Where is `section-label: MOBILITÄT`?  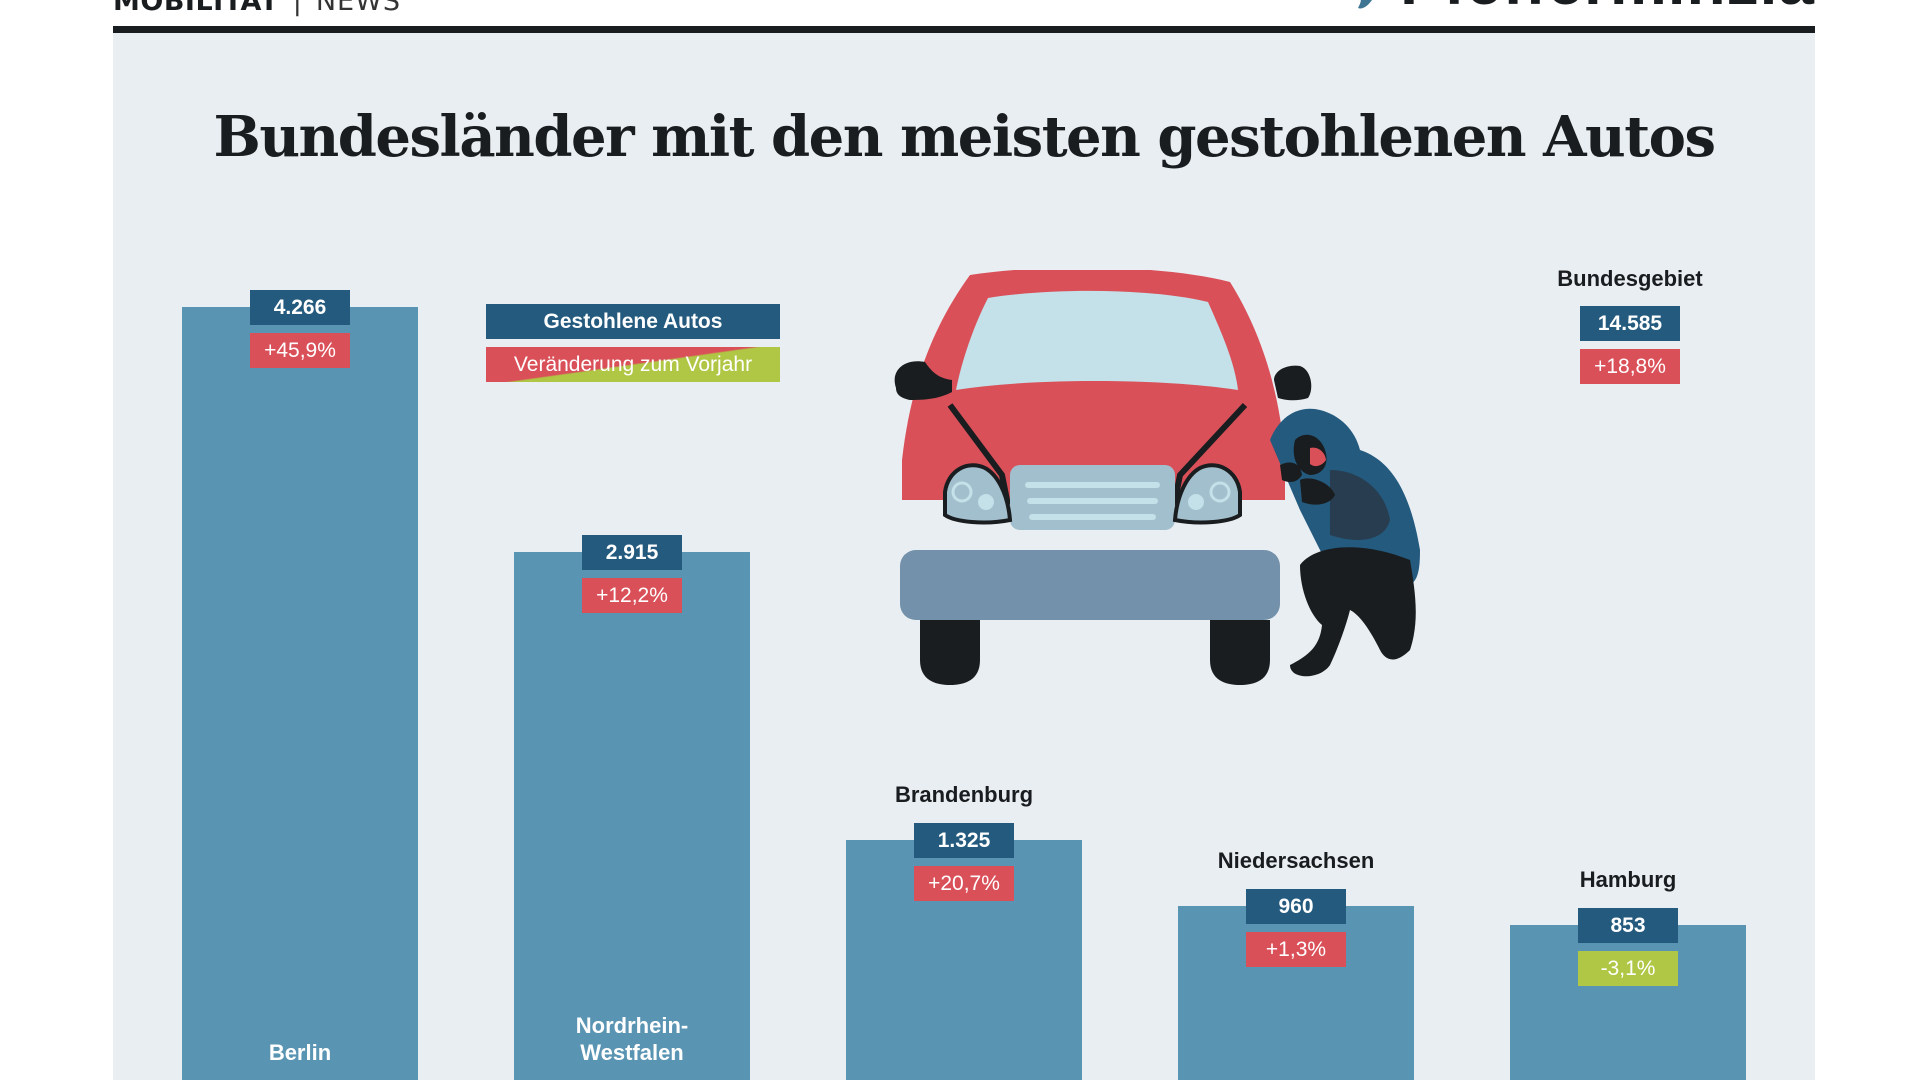 section-label: MOBILITÄT is located at coordinates (196, 8).